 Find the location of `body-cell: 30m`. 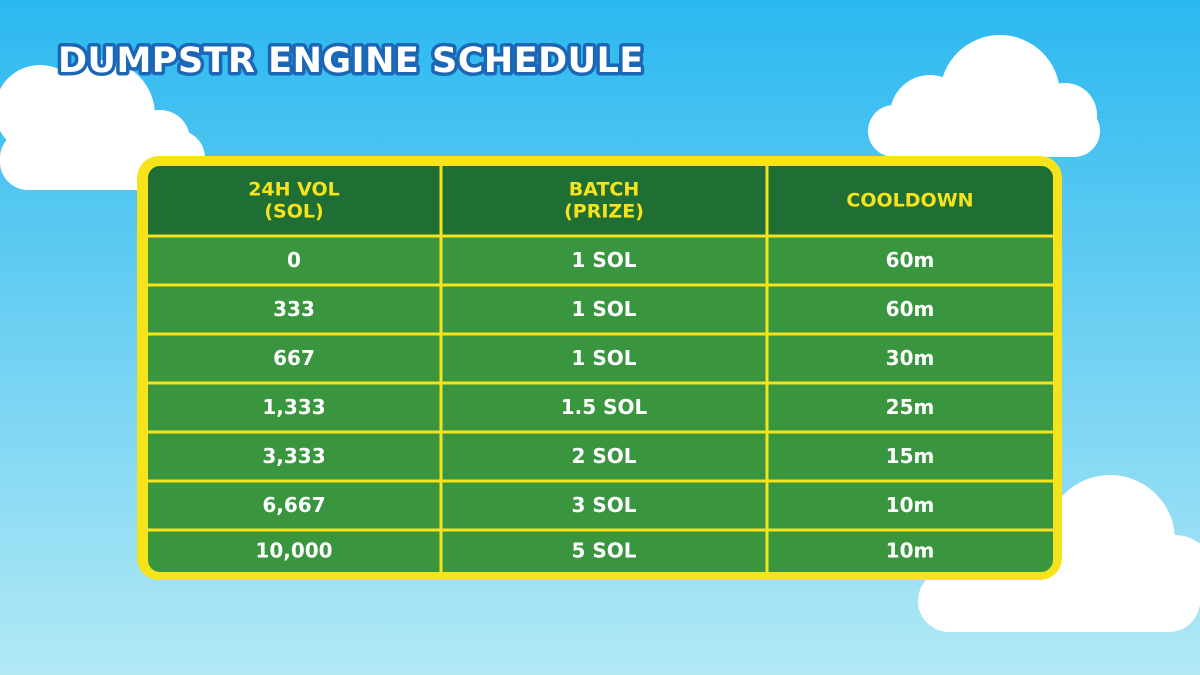

body-cell: 30m is located at coordinates (910, 358).